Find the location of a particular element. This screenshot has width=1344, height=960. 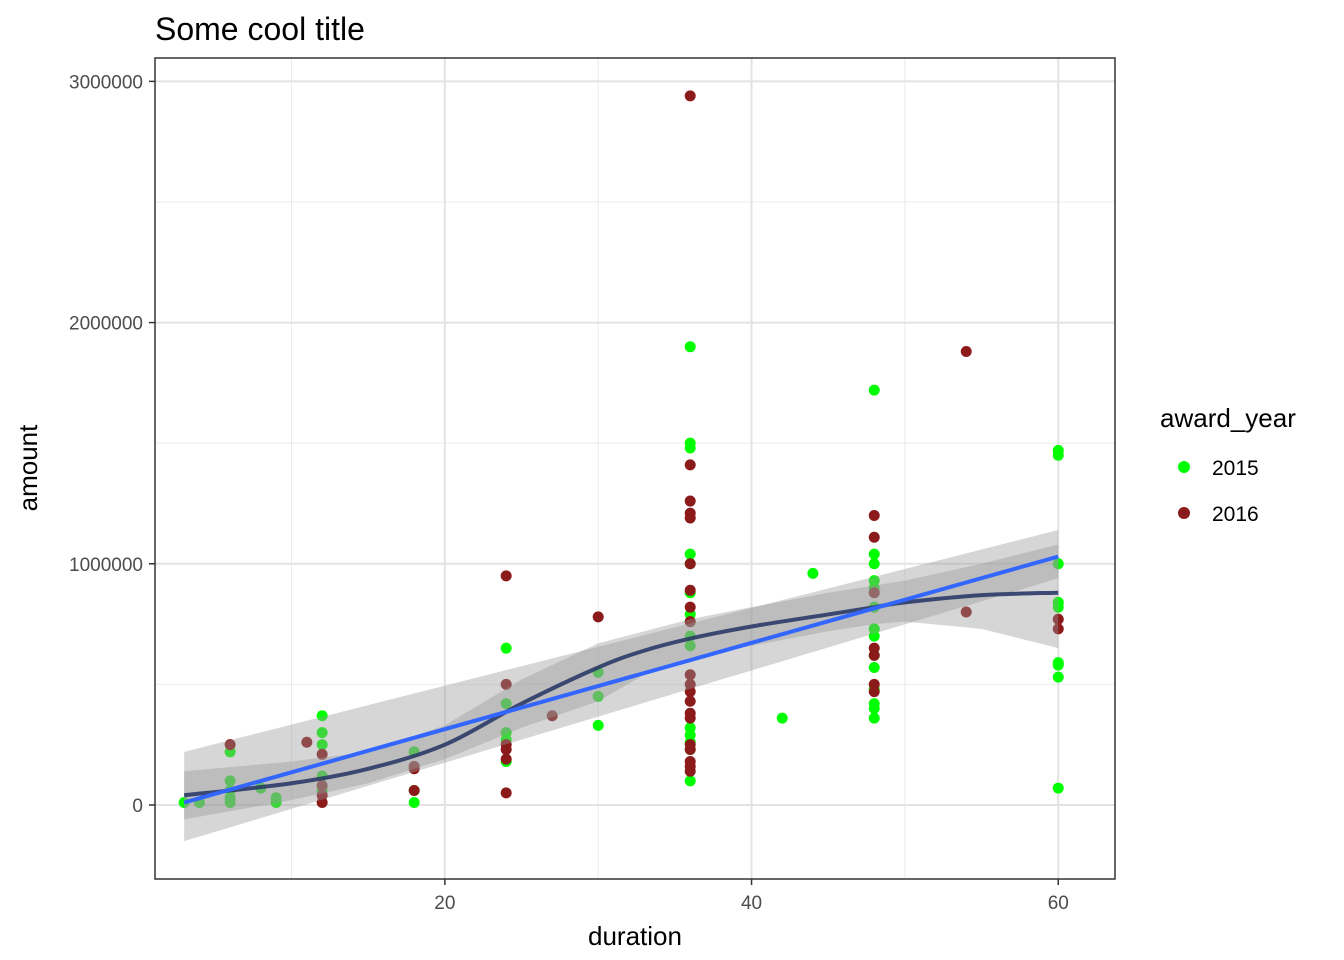

legend-title: award_year is located at coordinates (1228, 418).